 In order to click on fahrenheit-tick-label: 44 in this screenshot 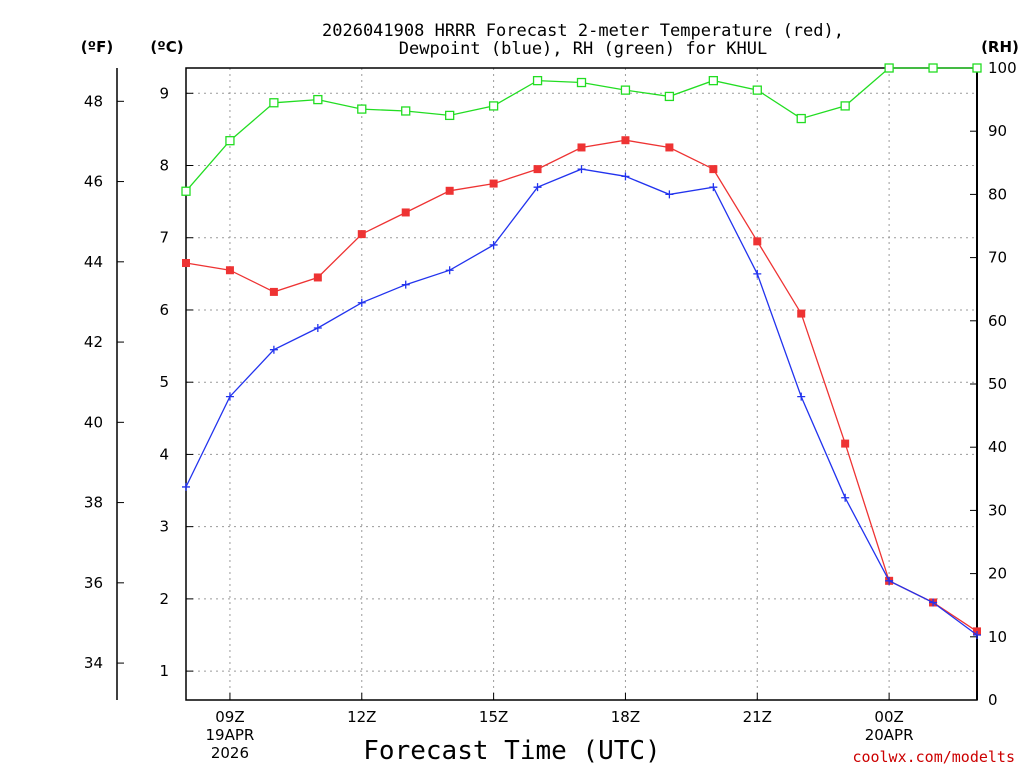, I will do `click(93, 262)`.